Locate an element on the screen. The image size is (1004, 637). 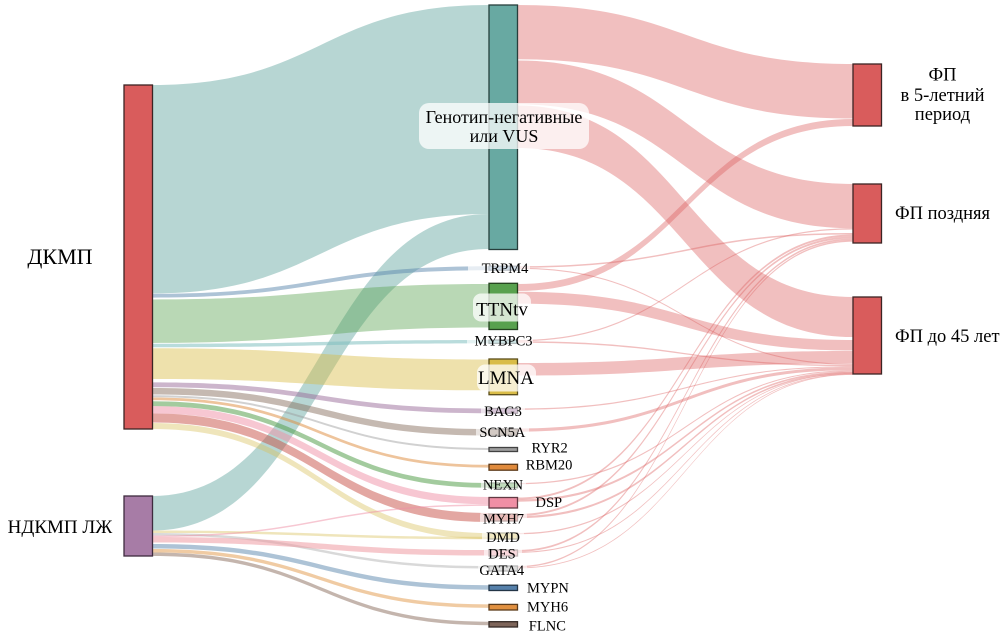
svg-text: DES is located at coordinates (501, 555).